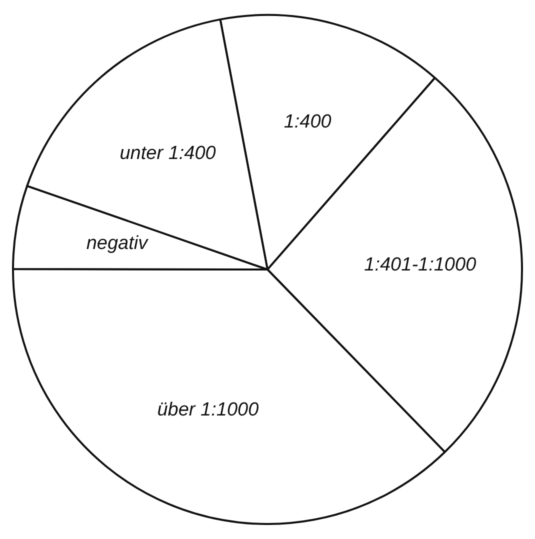 The image size is (535, 539). What do you see at coordinates (118, 243) in the screenshot?
I see `slice-label: negativ` at bounding box center [118, 243].